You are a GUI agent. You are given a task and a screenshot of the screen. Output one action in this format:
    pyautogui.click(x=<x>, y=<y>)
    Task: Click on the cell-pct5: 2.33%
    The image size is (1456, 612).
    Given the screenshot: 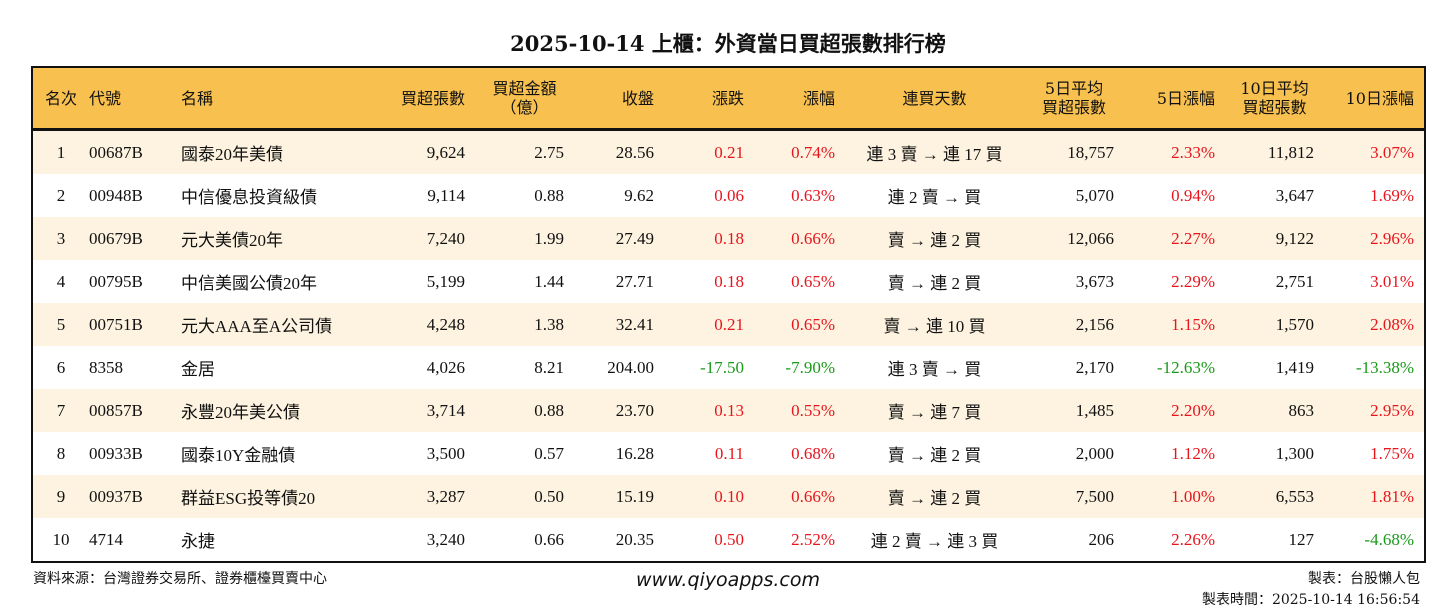 What is the action you would take?
    pyautogui.click(x=1174, y=151)
    